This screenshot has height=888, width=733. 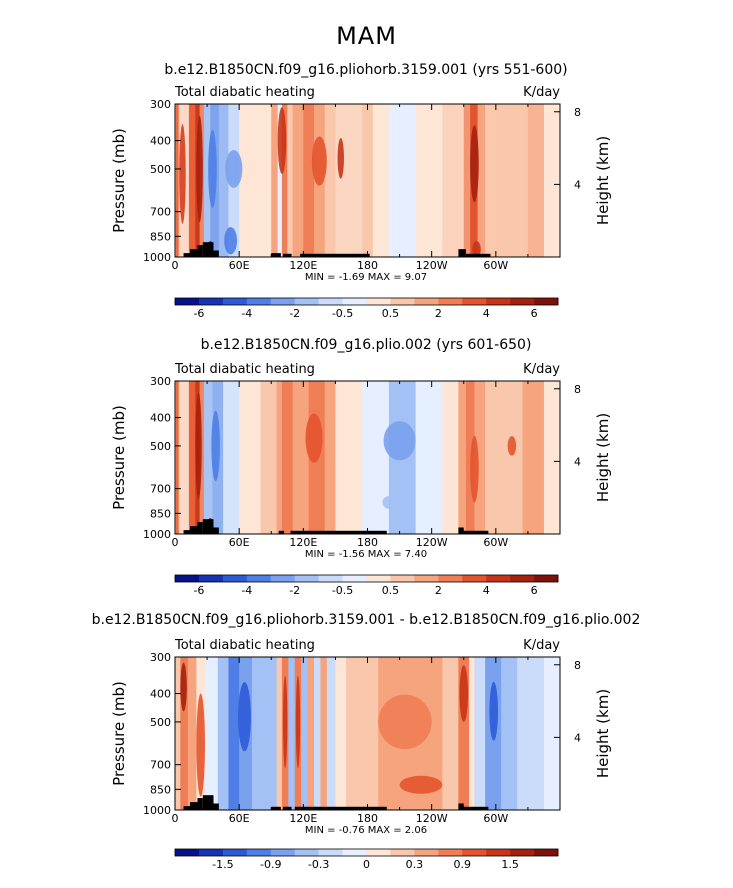 I want to click on colorbar-frame, so click(x=366, y=852).